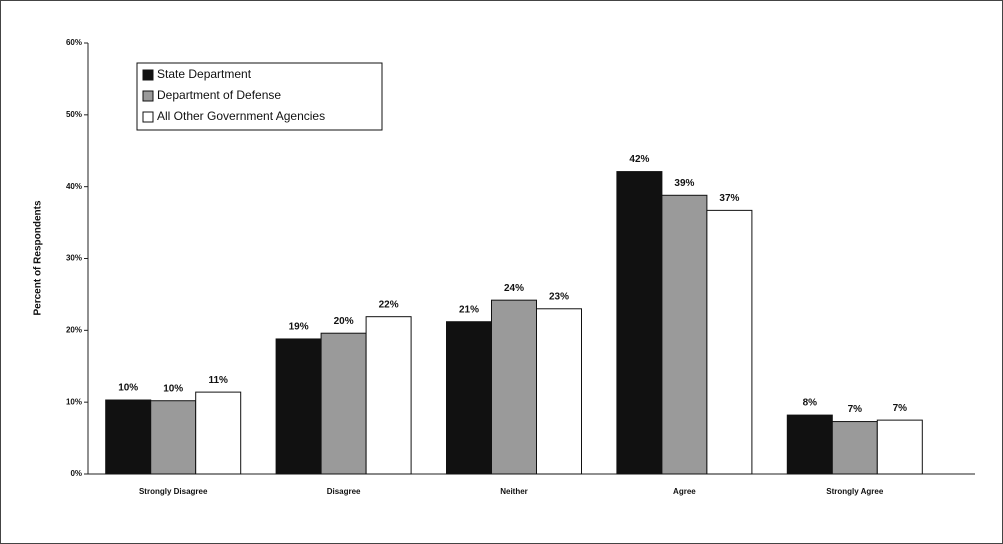 The width and height of the screenshot is (1003, 544). Describe the element at coordinates (241, 116) in the screenshot. I see `legend-label: All Other Government Agencies` at that location.